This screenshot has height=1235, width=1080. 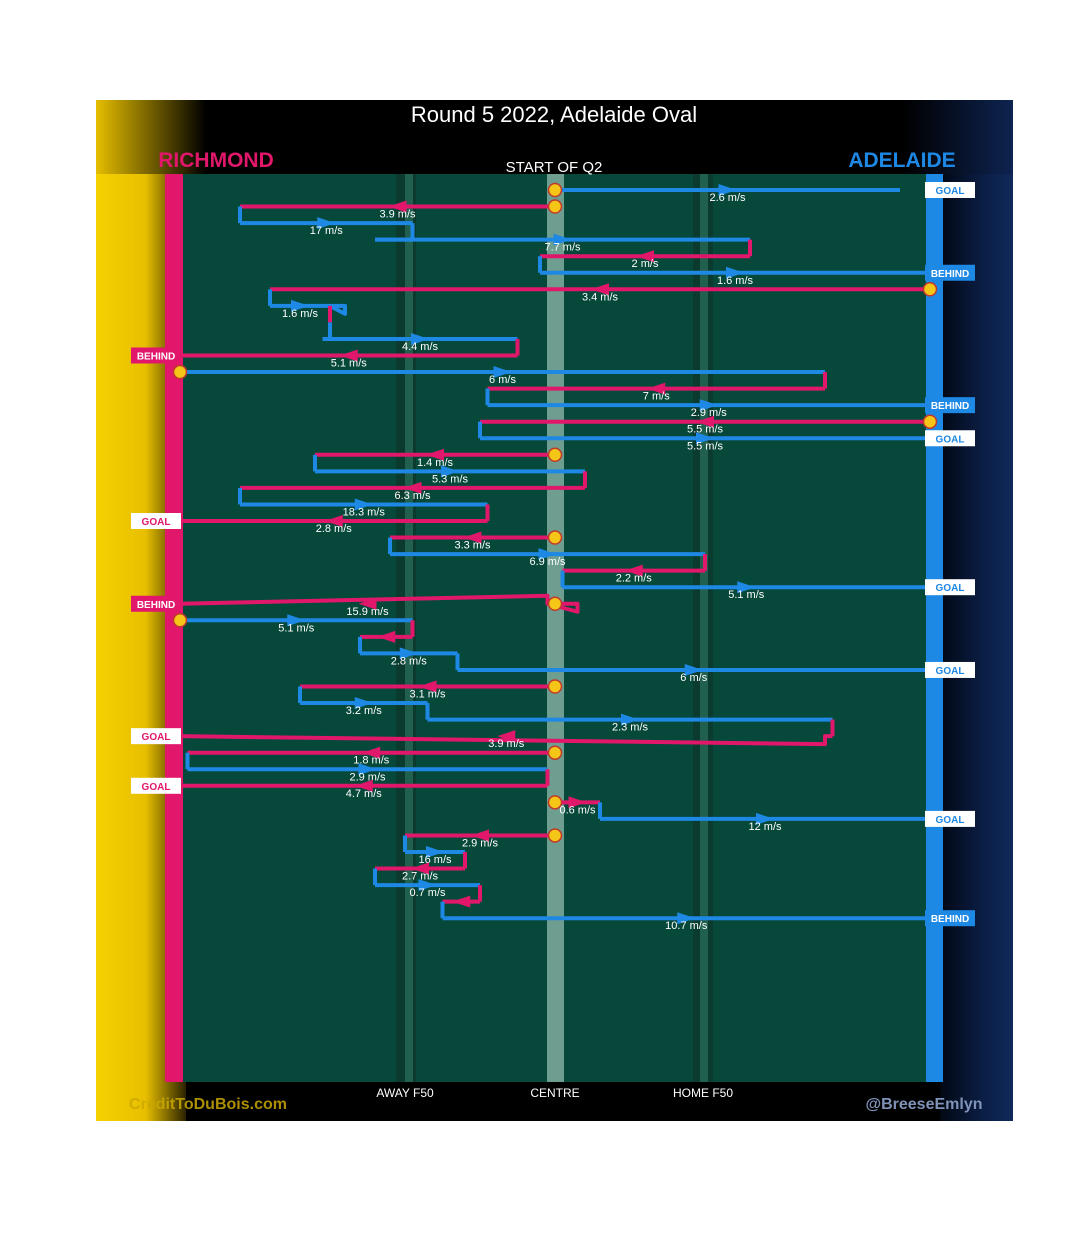 What do you see at coordinates (208, 1104) in the screenshot?
I see `credit-left: CreditToDuBois.com` at bounding box center [208, 1104].